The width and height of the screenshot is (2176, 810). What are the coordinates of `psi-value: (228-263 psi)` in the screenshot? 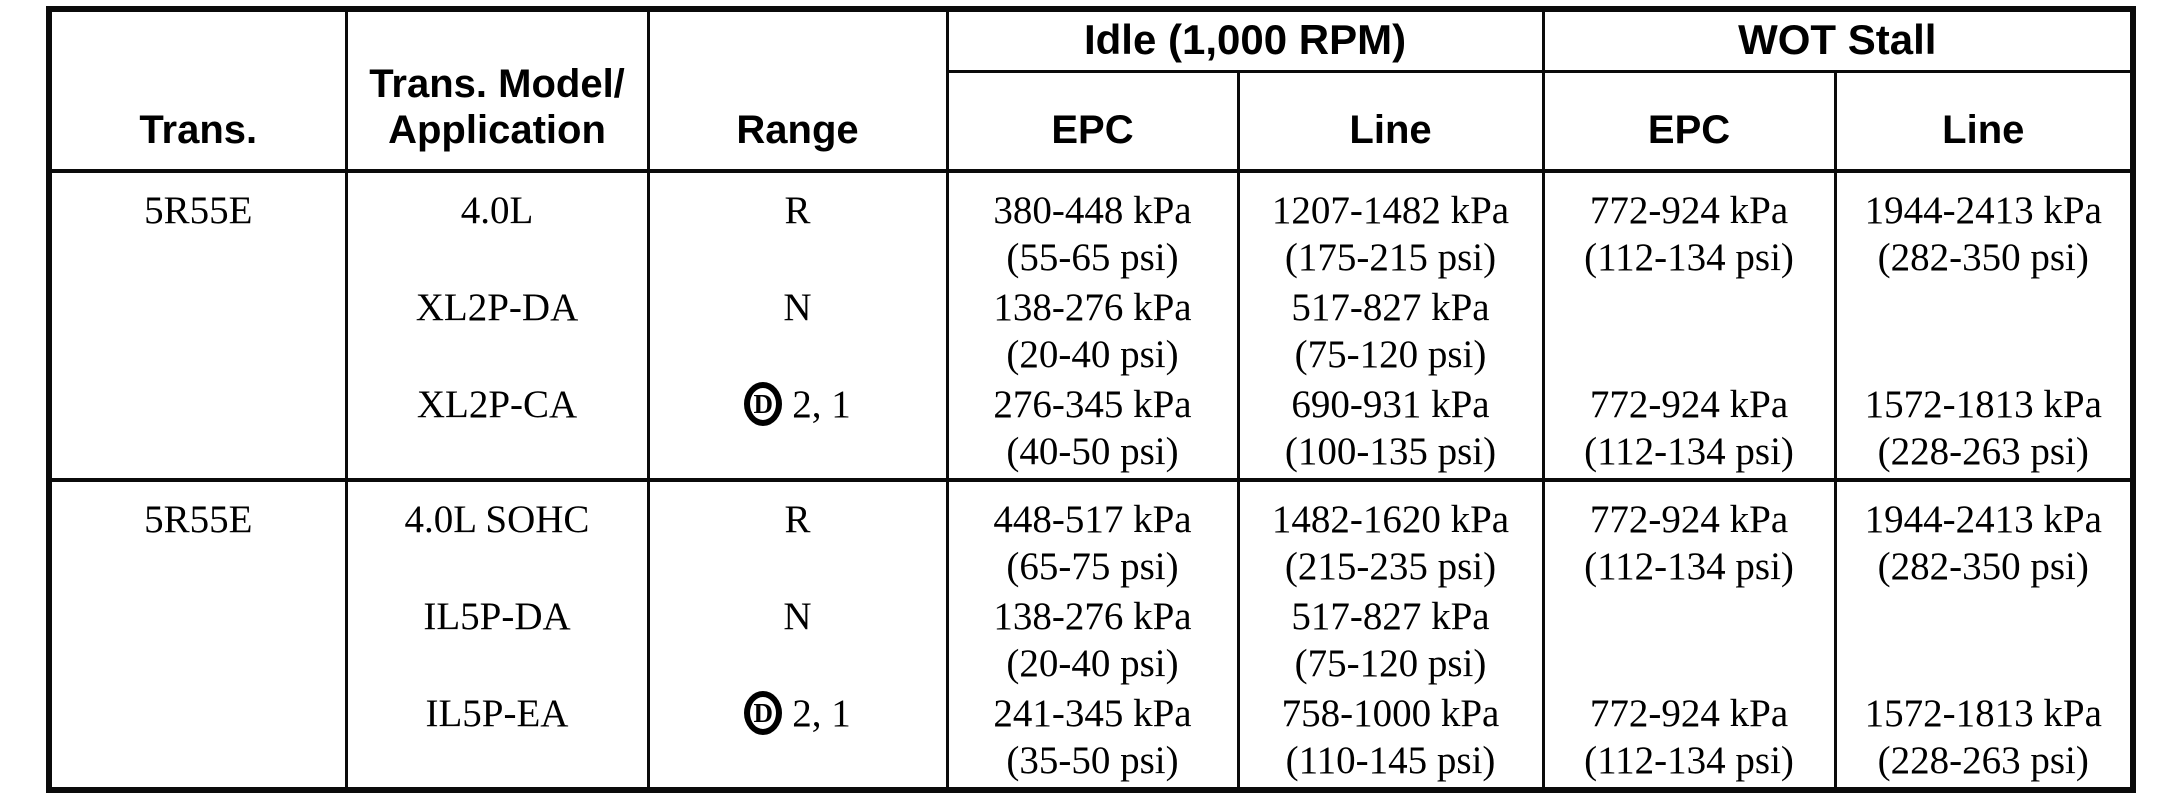 It's located at (1983, 451).